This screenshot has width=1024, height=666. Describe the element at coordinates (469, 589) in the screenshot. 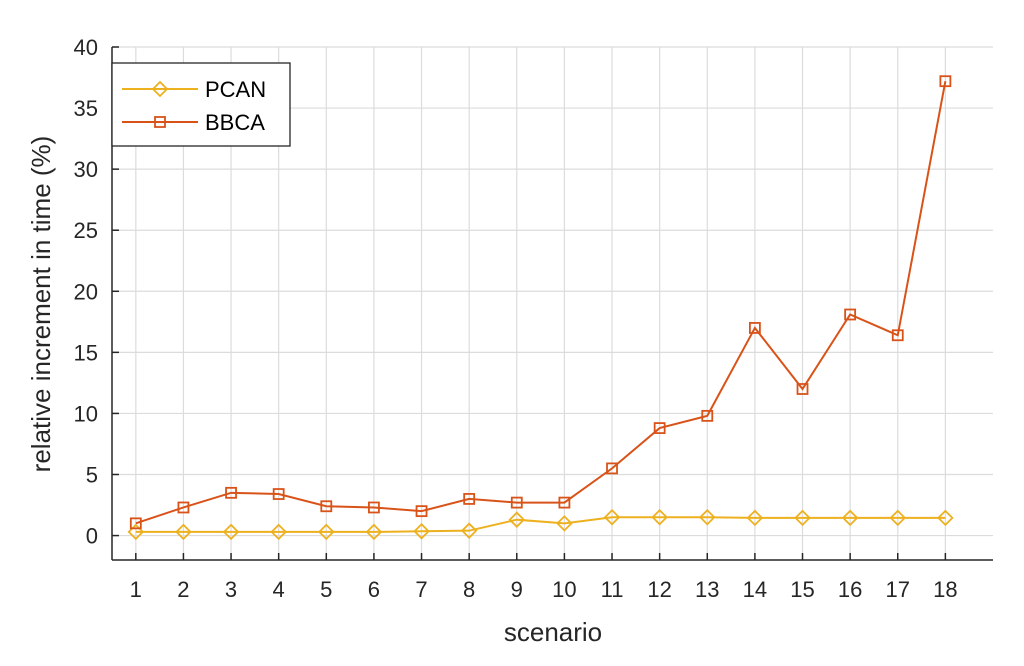

I see `x-tick-label: 8` at that location.